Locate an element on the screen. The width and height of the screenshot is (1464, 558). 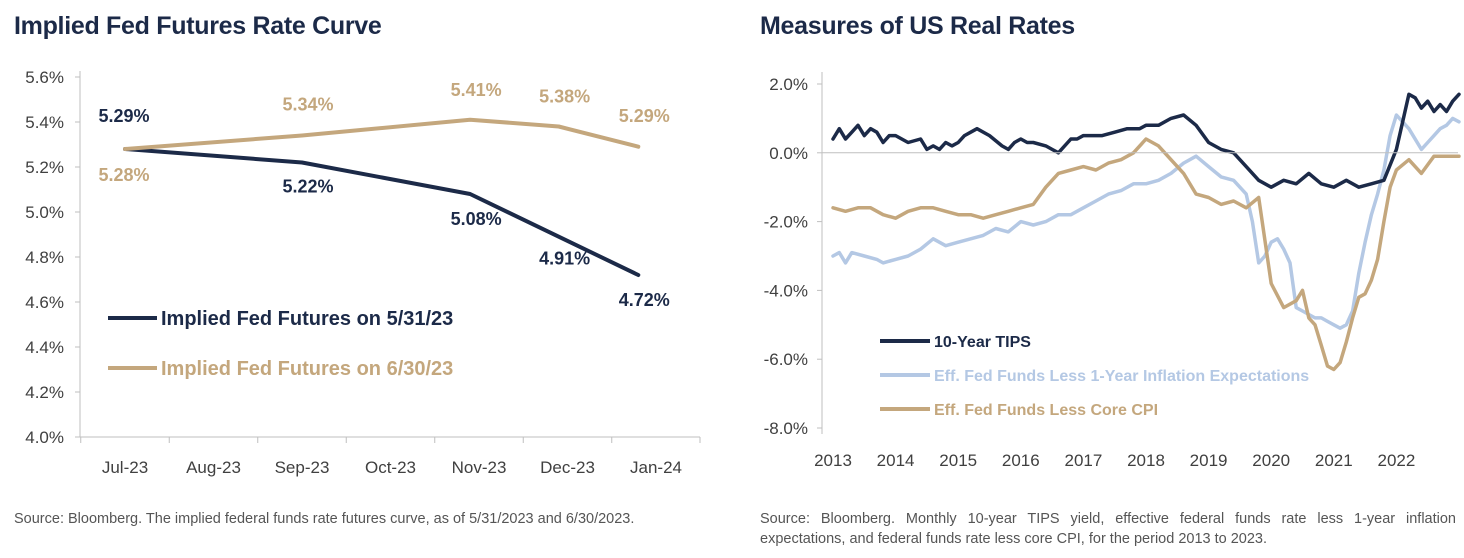
y-tick-label: 2.0% is located at coordinates (788, 84).